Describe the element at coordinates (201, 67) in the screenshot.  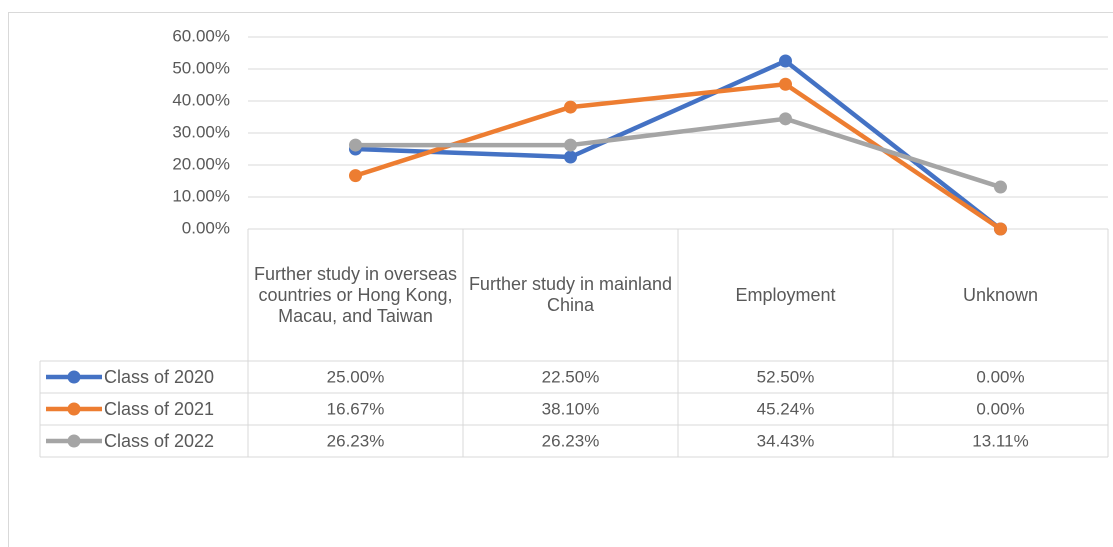
I see `y-tick-label: 50.00%` at that location.